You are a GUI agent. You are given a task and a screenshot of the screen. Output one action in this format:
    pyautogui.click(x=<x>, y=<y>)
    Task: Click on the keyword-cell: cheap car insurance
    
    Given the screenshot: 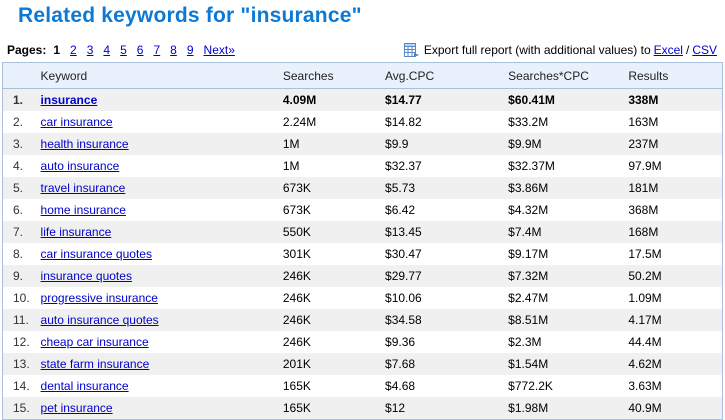 What is the action you would take?
    pyautogui.click(x=160, y=342)
    